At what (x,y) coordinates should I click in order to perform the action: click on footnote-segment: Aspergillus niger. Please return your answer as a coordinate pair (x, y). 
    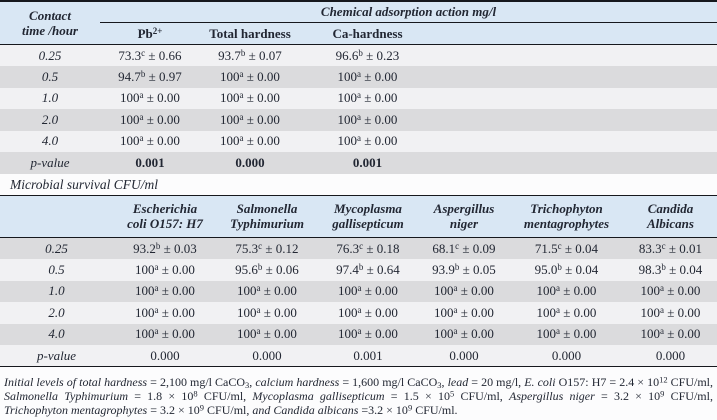
    Looking at the image, I should click on (552, 396).